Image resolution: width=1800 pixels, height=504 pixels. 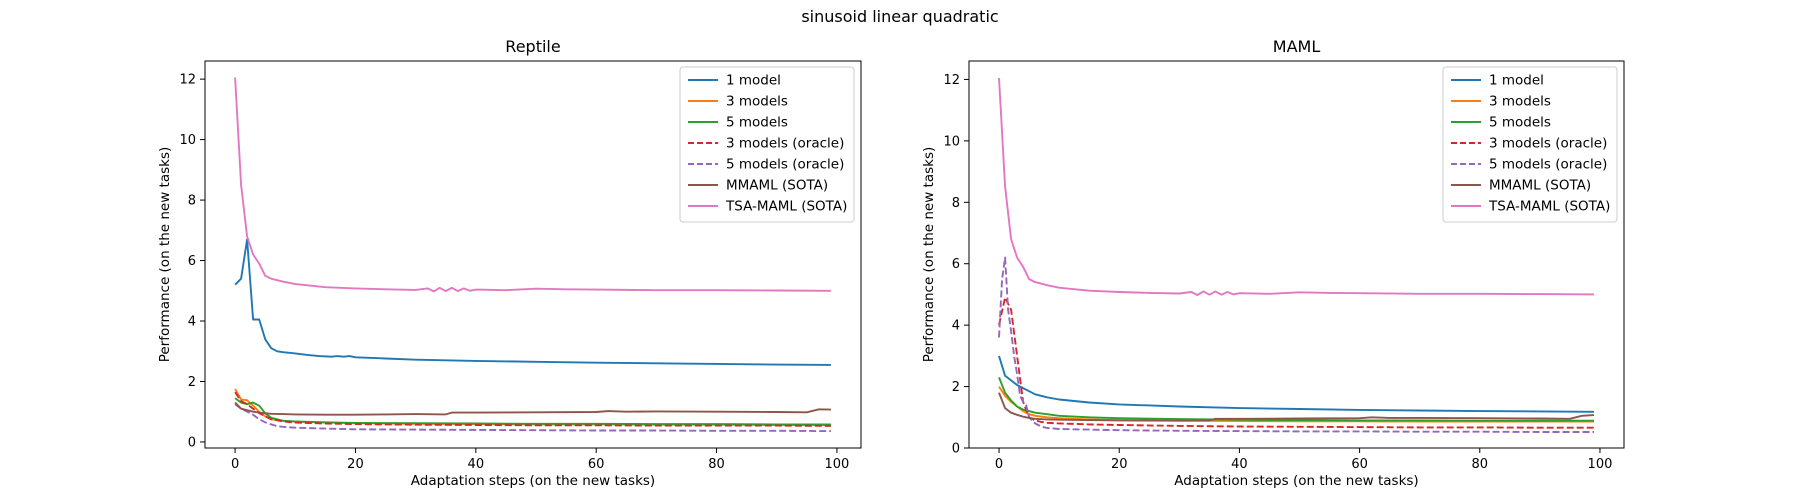 What do you see at coordinates (1548, 144) in the screenshot?
I see `panel-2-legend-label-4: 3 models (oracle)` at bounding box center [1548, 144].